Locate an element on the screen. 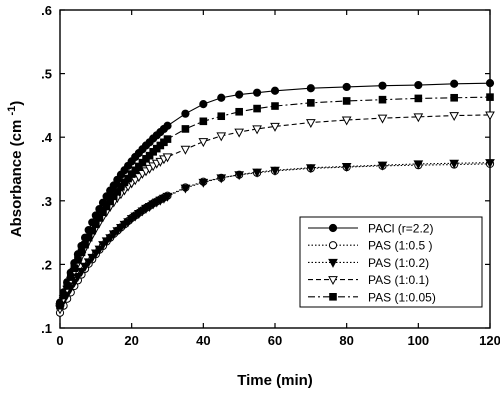 The height and width of the screenshot is (394, 500). legend-label: PAS (1:0.05) is located at coordinates (402, 297).